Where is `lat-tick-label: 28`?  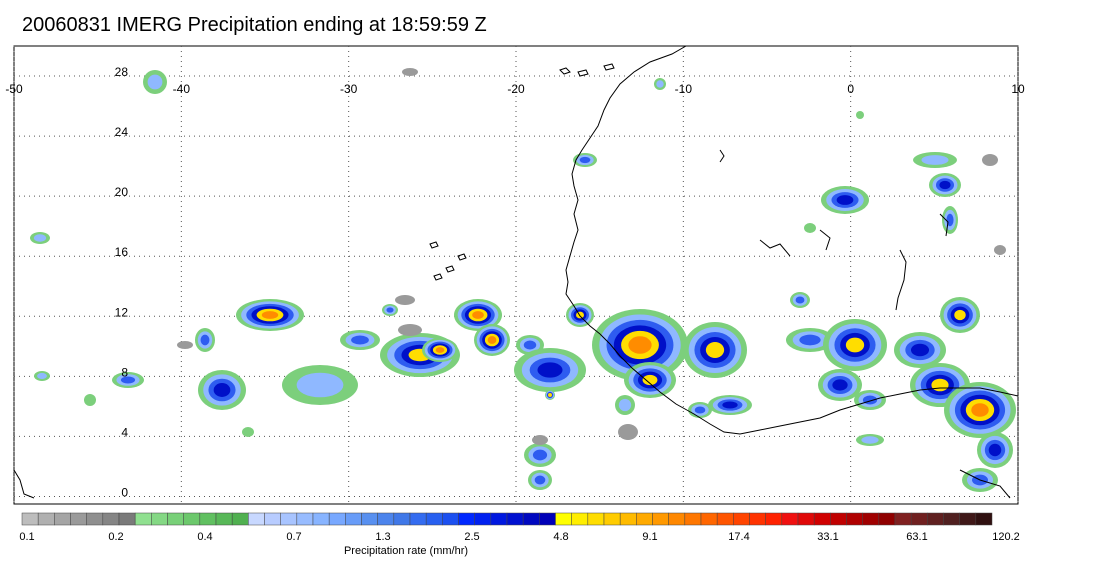
lat-tick-label: 28 is located at coordinates (122, 72).